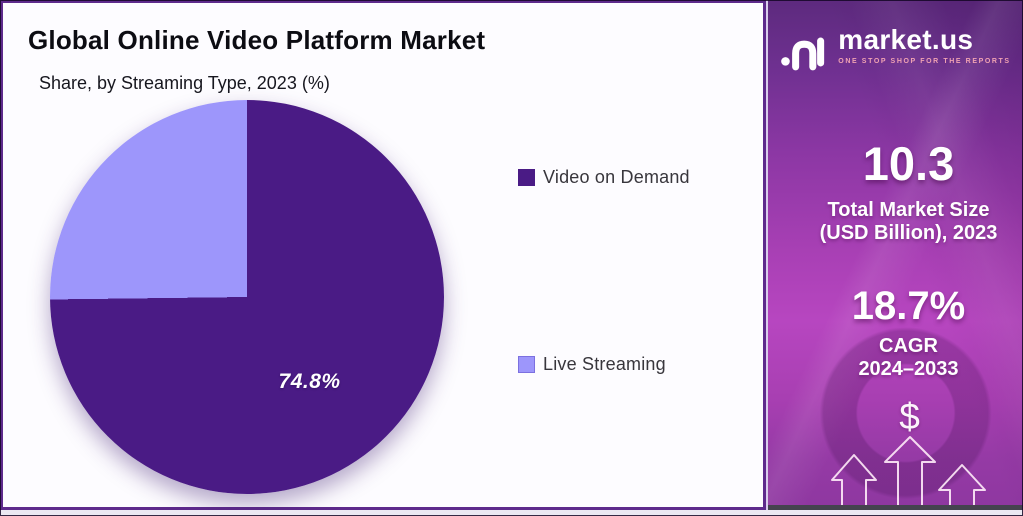  Describe the element at coordinates (908, 210) in the screenshot. I see `market-size-label-line1: Total Market Size` at that location.